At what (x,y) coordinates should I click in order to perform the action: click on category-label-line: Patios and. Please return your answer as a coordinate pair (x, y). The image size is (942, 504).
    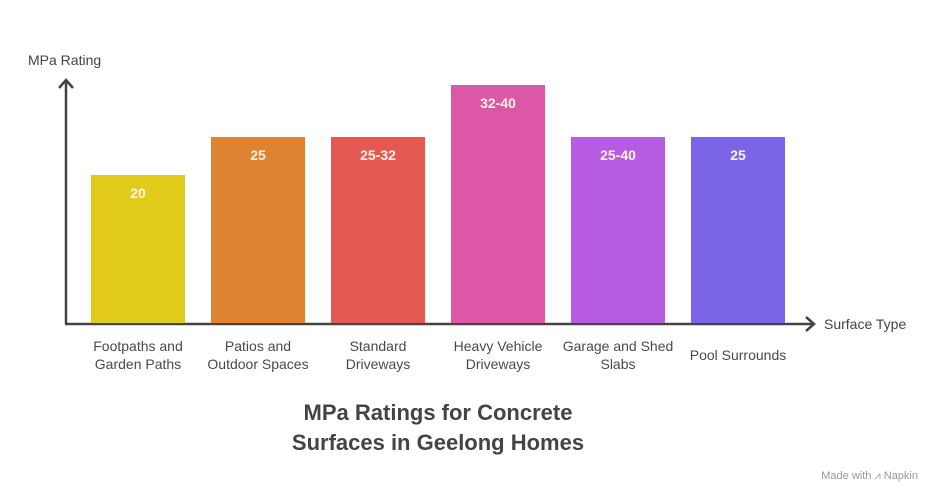
    Looking at the image, I should click on (258, 346).